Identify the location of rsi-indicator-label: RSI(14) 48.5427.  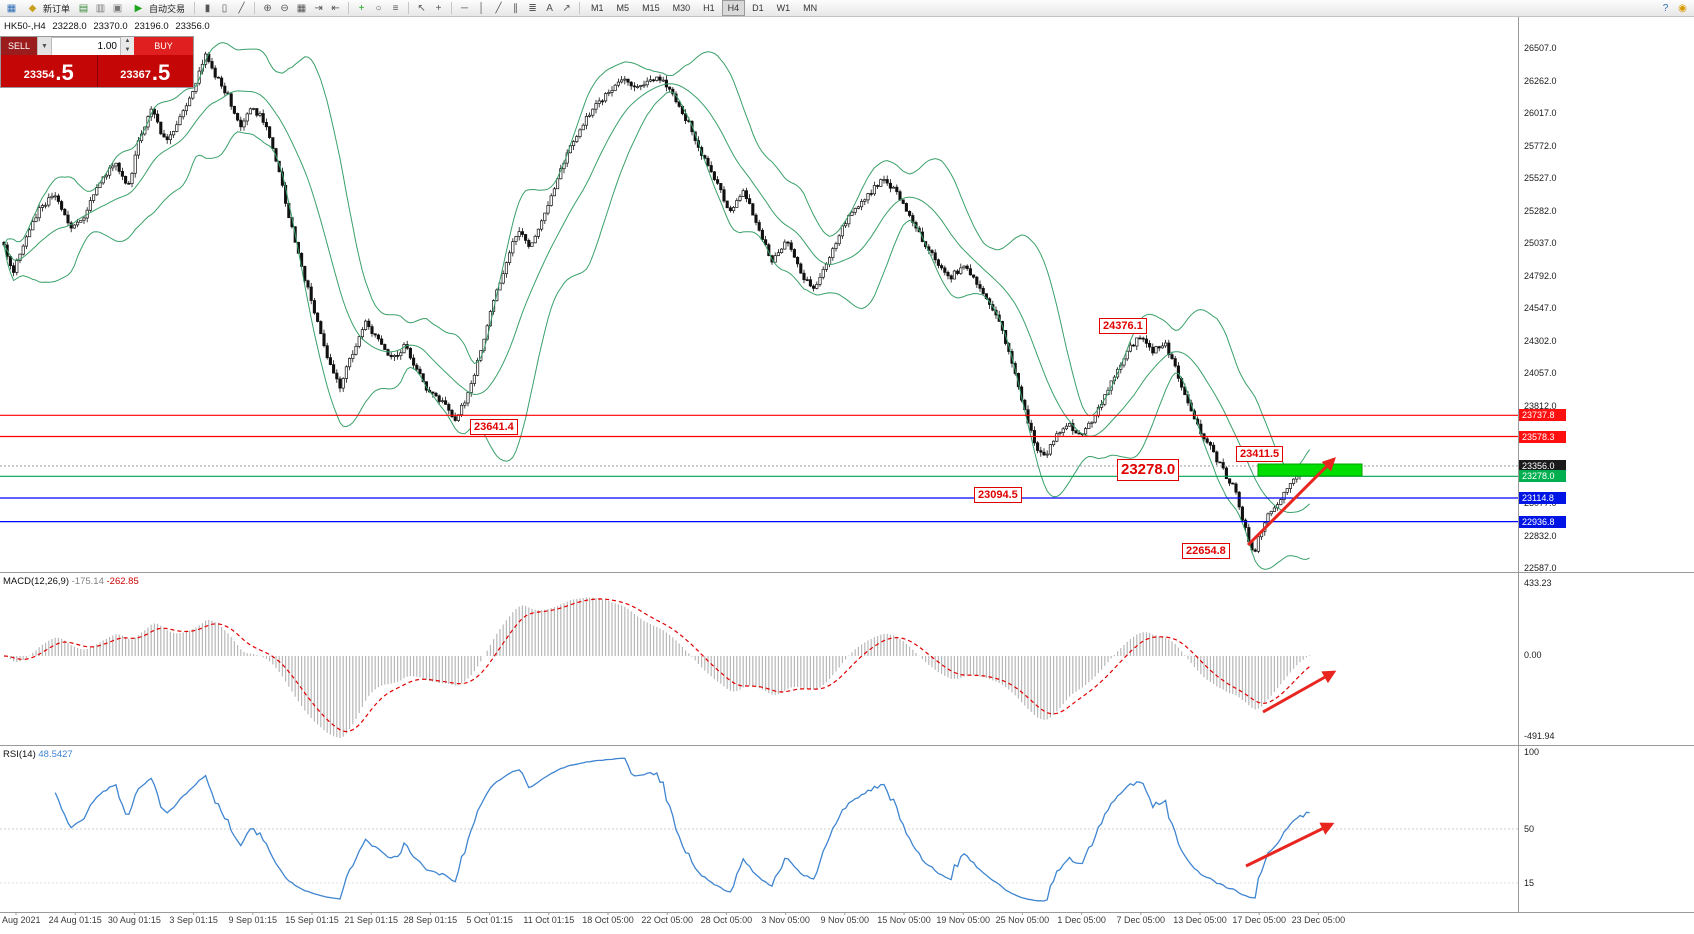
(38, 754).